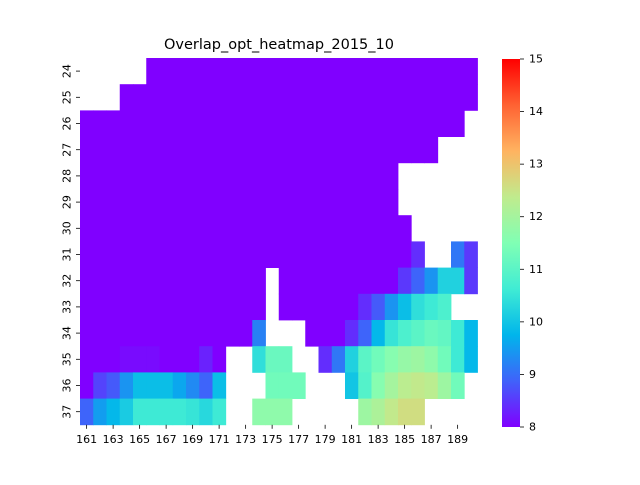 Image resolution: width=640 pixels, height=485 pixels. I want to click on x-tick-label: 187, so click(431, 439).